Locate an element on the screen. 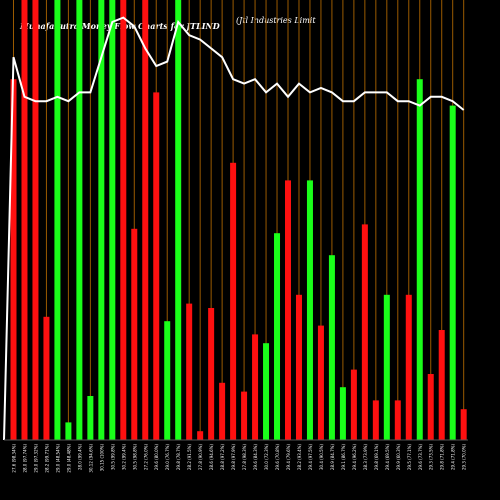 The image size is (500, 500). x-tick-label: 30.5 (98.8%) is located at coordinates (134, 457).